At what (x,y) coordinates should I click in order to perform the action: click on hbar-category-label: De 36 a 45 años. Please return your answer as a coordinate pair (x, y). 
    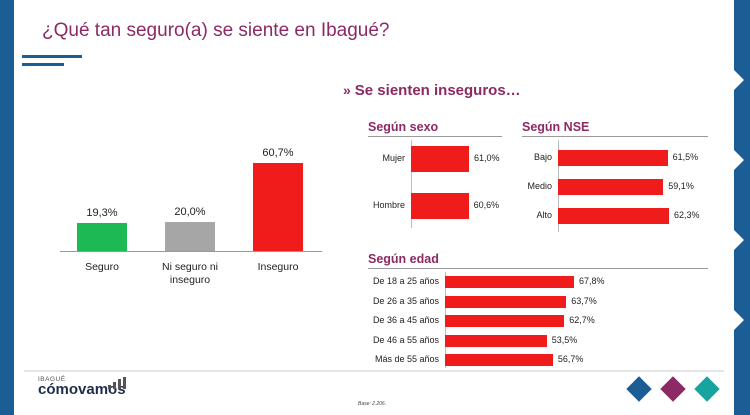
    Looking at the image, I should click on (405, 320).